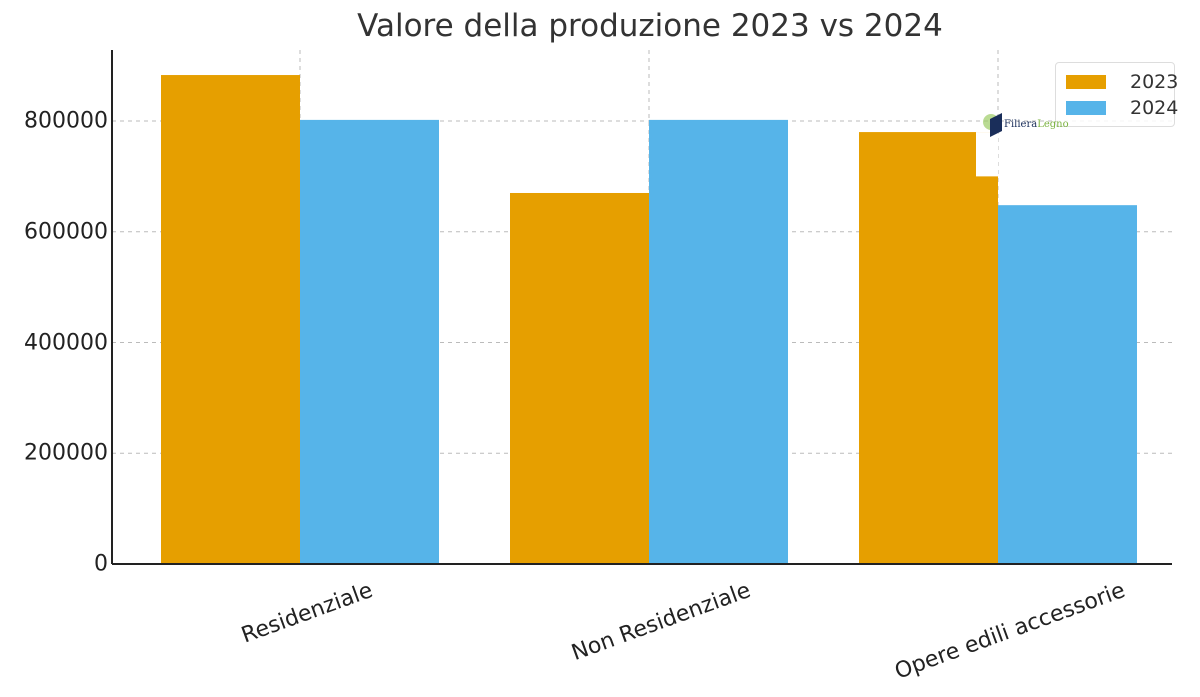 The width and height of the screenshot is (1200, 697). What do you see at coordinates (1122, 82) in the screenshot?
I see `legend-item-2023: 2023` at bounding box center [1122, 82].